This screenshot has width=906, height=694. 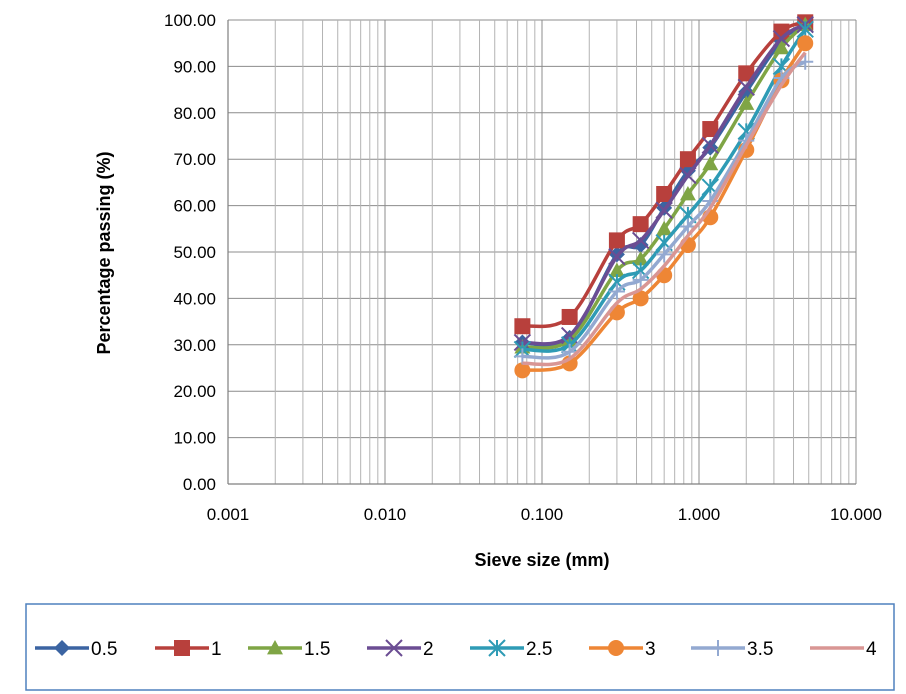 I want to click on y-tick-label: 40.00, so click(x=194, y=298).